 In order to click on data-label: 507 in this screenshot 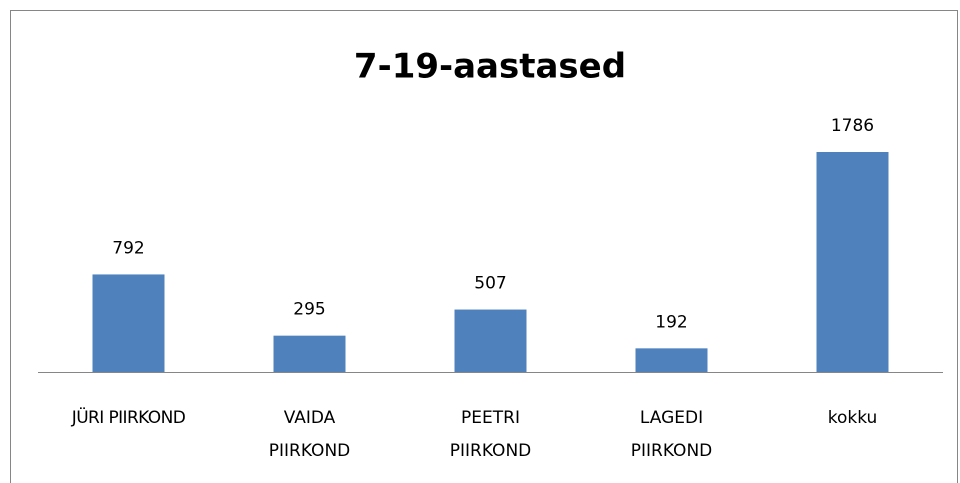, I will do `click(490, 284)`.